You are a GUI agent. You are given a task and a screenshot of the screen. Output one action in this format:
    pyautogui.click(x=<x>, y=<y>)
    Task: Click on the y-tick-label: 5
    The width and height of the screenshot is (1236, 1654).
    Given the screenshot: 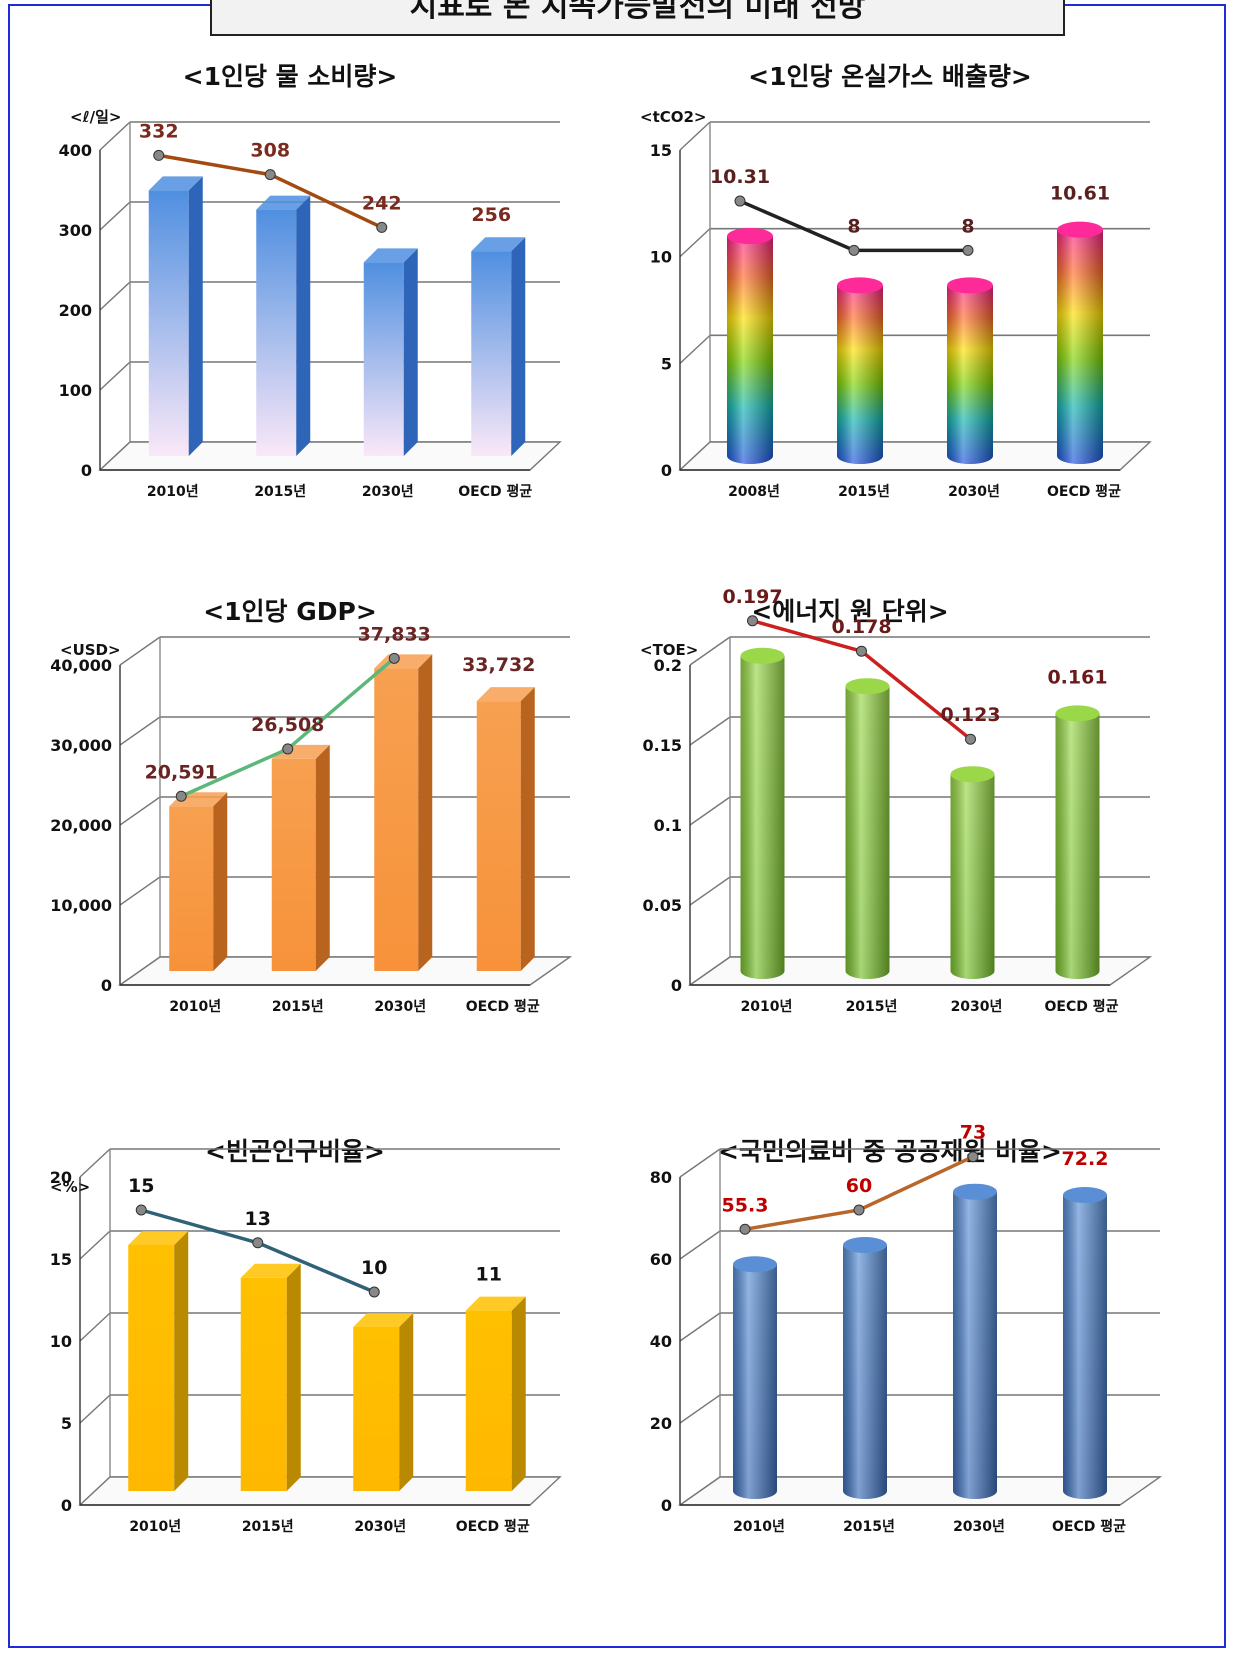 What is the action you would take?
    pyautogui.click(x=66, y=1423)
    